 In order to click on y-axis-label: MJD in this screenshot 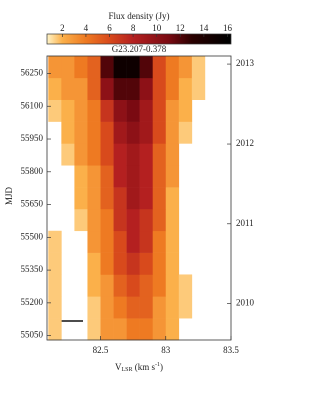, I will do `click(9, 196)`.